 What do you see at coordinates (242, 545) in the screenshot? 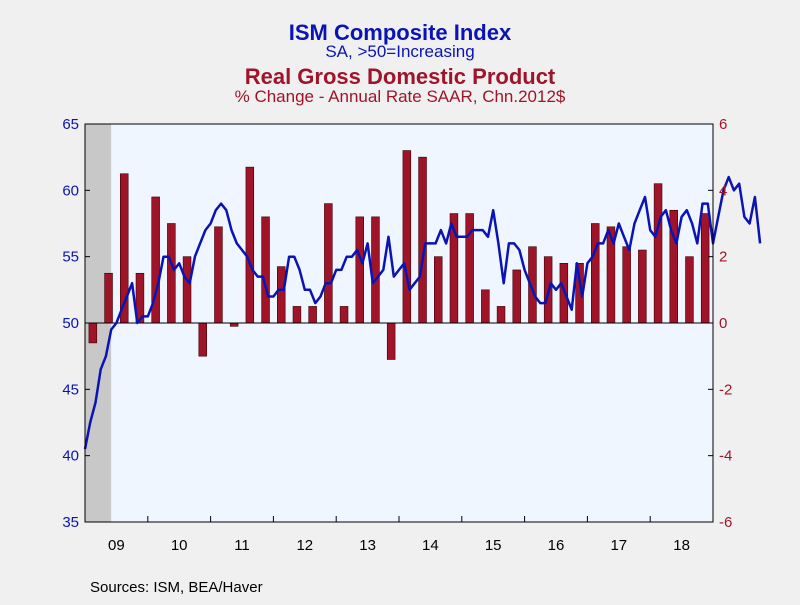
I see `x-tick-label: 11` at bounding box center [242, 545].